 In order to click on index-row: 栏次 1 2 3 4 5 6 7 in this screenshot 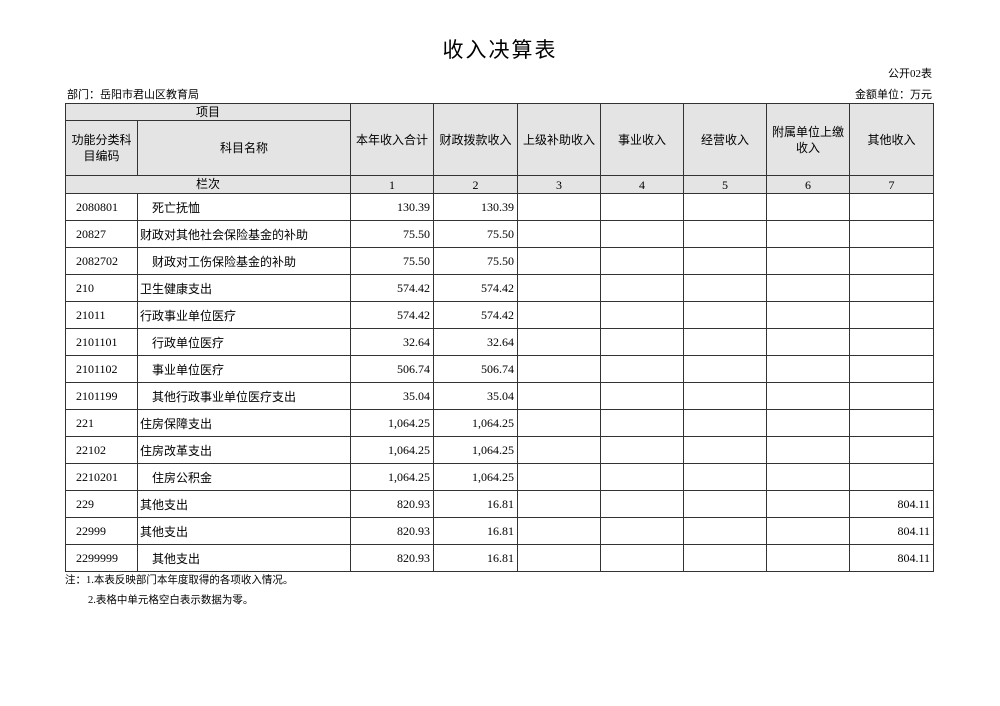, I will do `click(499, 184)`.